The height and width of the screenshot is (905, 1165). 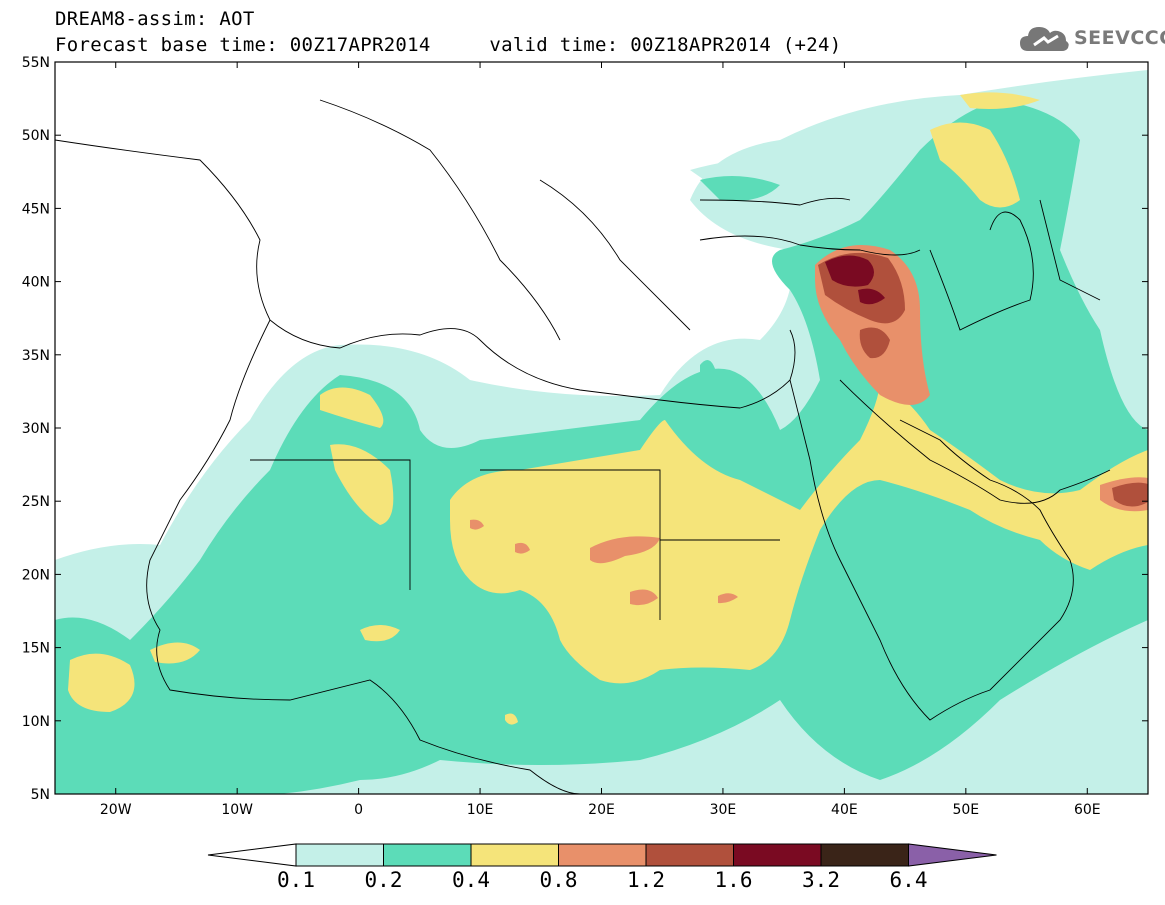 What do you see at coordinates (36, 429) in the screenshot?
I see `lat-tick-label: 30N` at bounding box center [36, 429].